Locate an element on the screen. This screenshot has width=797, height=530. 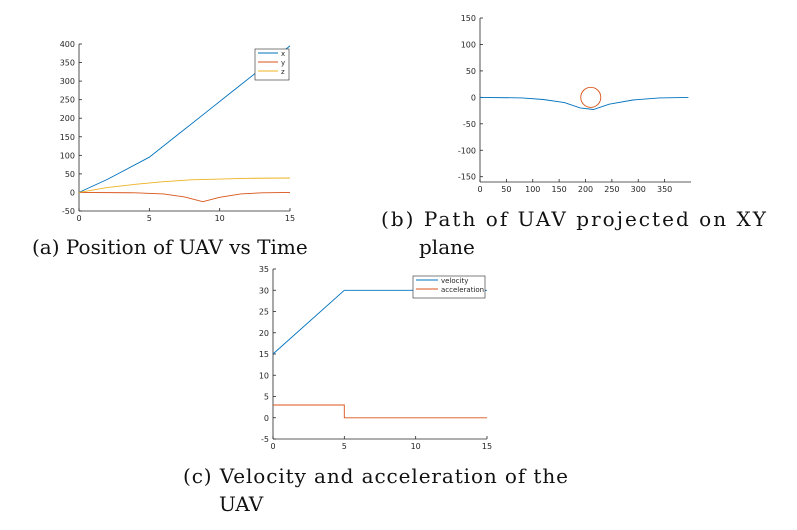
series-line-z is located at coordinates (184, 185).